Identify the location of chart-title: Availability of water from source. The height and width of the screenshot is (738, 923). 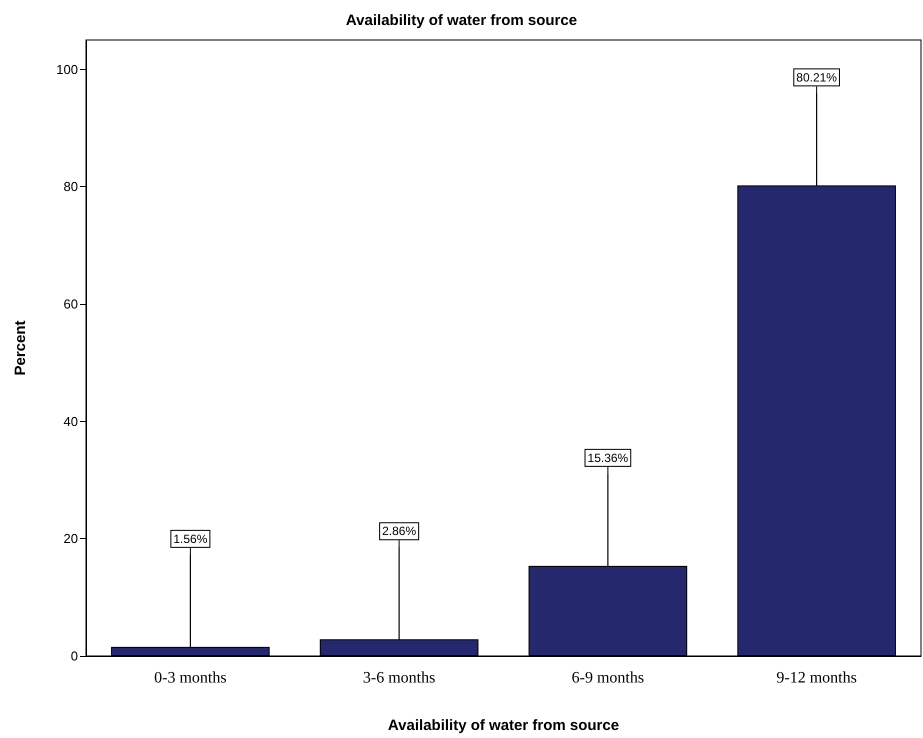
(462, 20).